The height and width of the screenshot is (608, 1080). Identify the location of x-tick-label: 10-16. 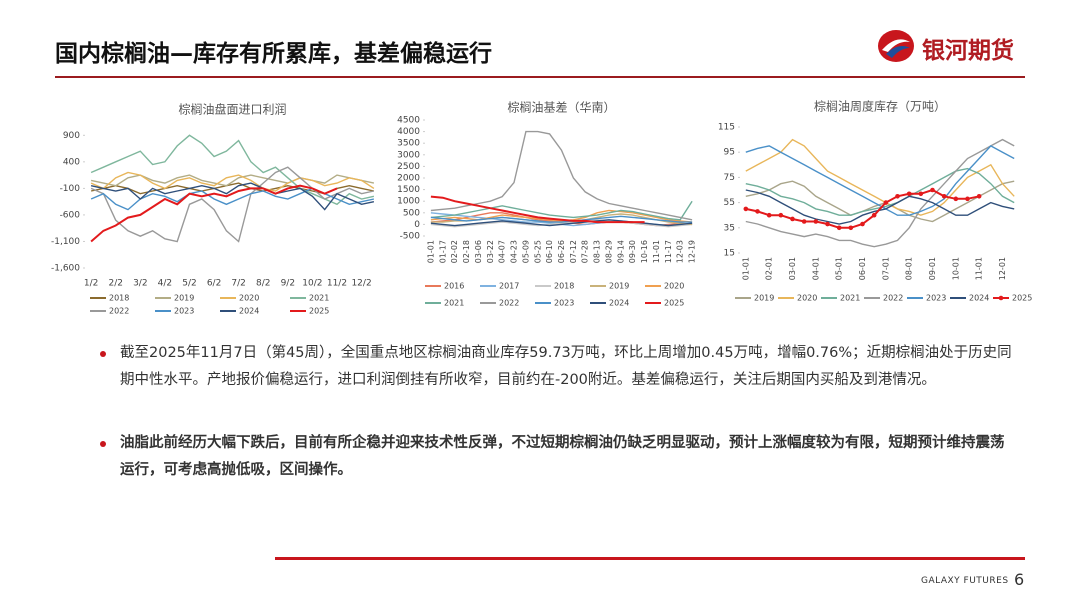
(644, 251).